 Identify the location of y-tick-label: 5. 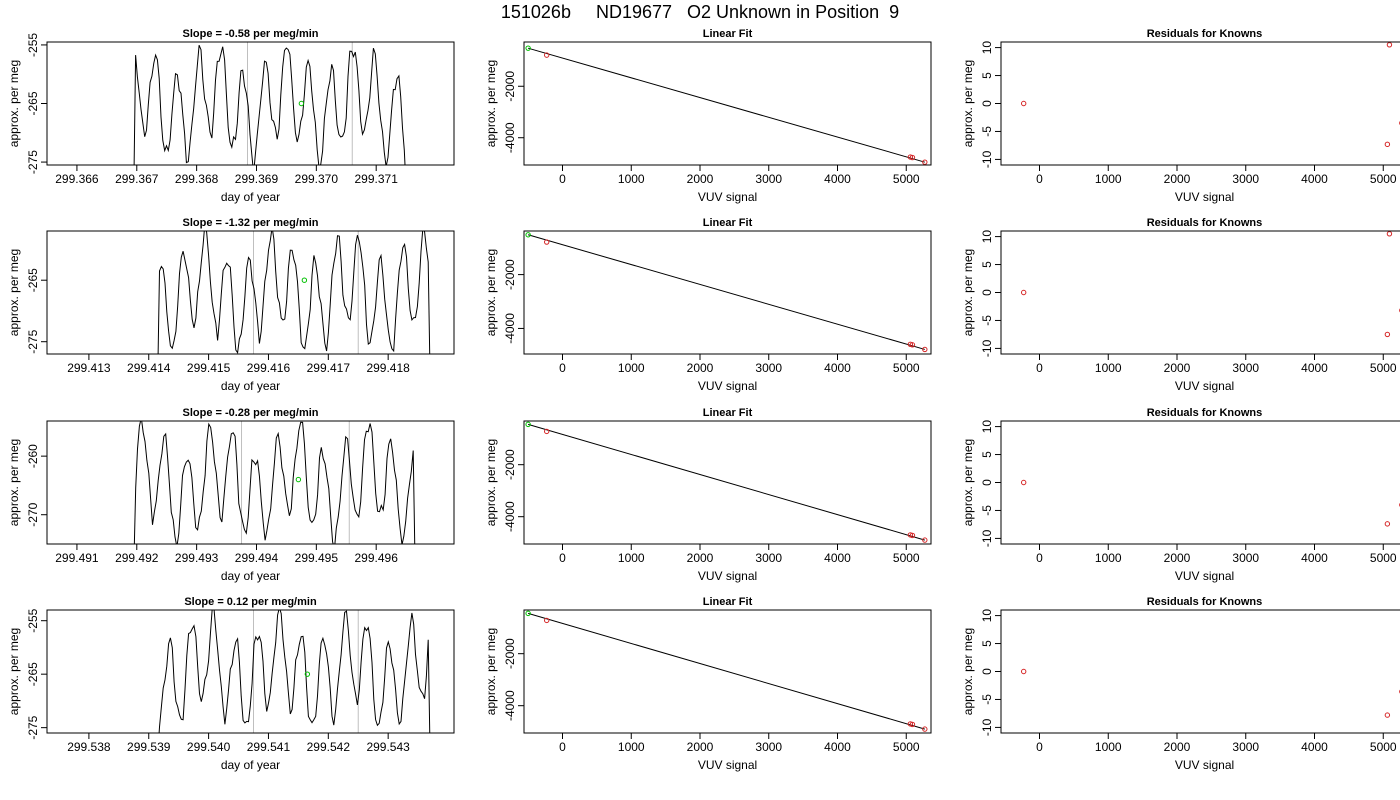
(987, 264).